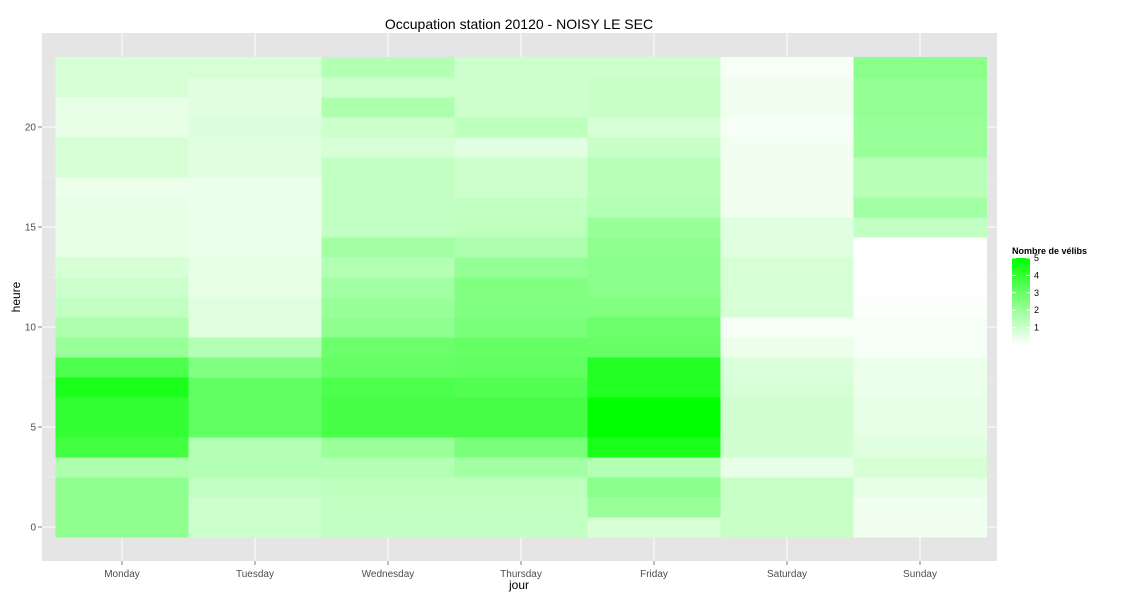  Describe the element at coordinates (519, 24) in the screenshot. I see `chart-title: Occupation station 20120 - NOISY LE SEC` at that location.